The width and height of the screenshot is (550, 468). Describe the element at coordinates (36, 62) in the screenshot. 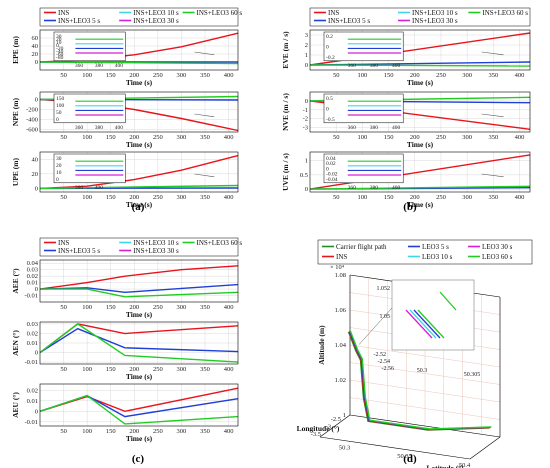

I see `y-tick-label: 0` at that location.